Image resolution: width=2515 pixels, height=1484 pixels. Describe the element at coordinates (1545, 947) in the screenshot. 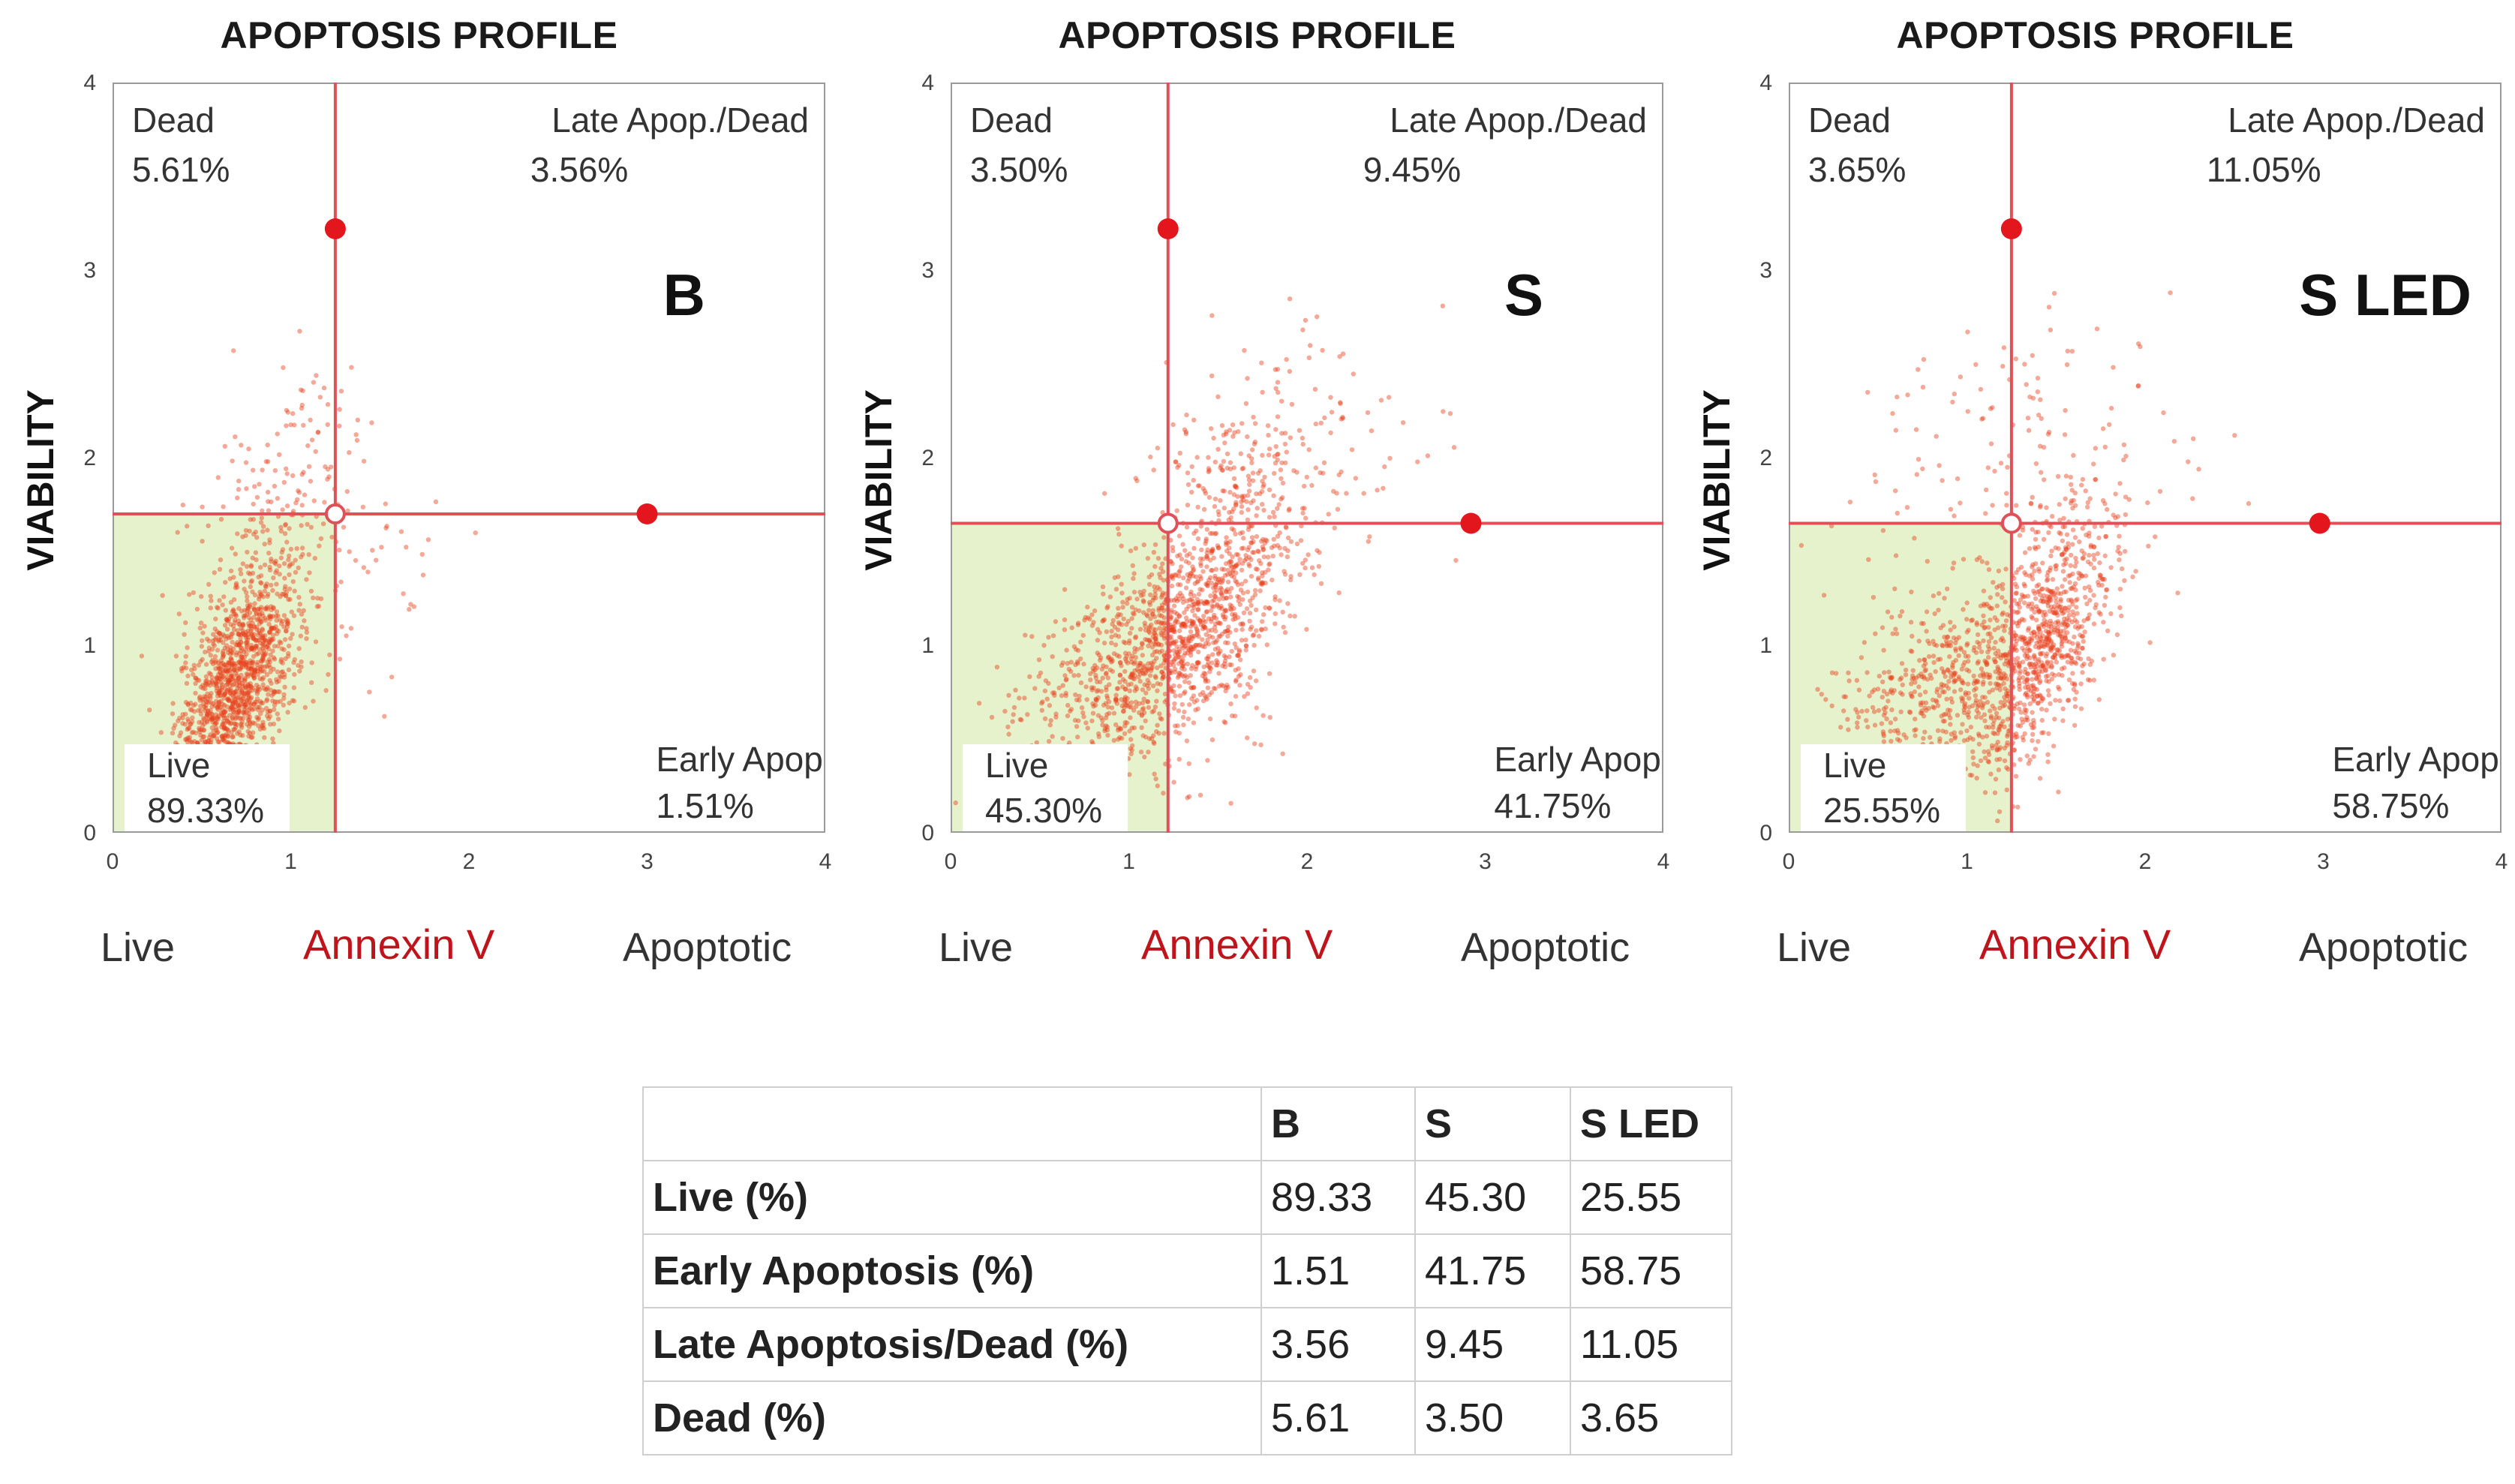

I see `x-axis-label-apoptotic: Apoptotic` at that location.